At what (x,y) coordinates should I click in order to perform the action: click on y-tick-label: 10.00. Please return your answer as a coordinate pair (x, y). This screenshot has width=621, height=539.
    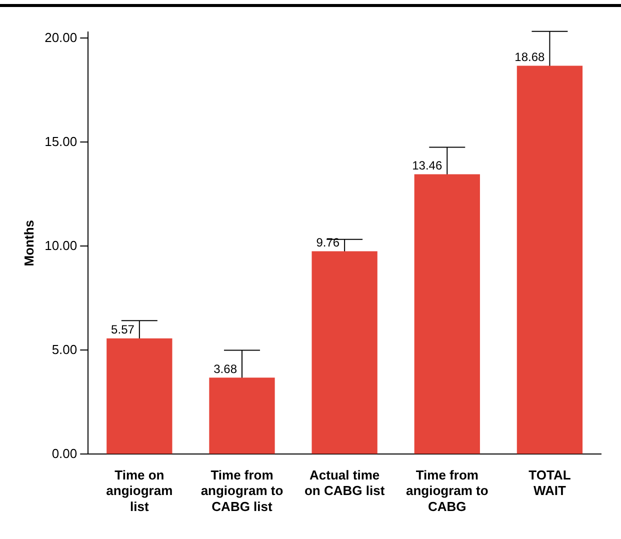
    Looking at the image, I should click on (61, 245).